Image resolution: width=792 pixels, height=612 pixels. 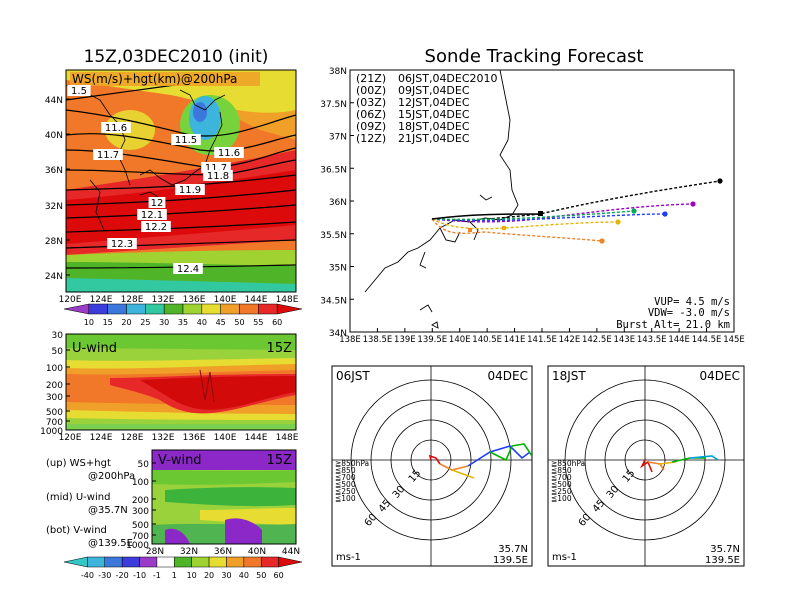 What do you see at coordinates (460, 340) in the screenshot?
I see `tracking-x-tick-label: 140E` at bounding box center [460, 340].